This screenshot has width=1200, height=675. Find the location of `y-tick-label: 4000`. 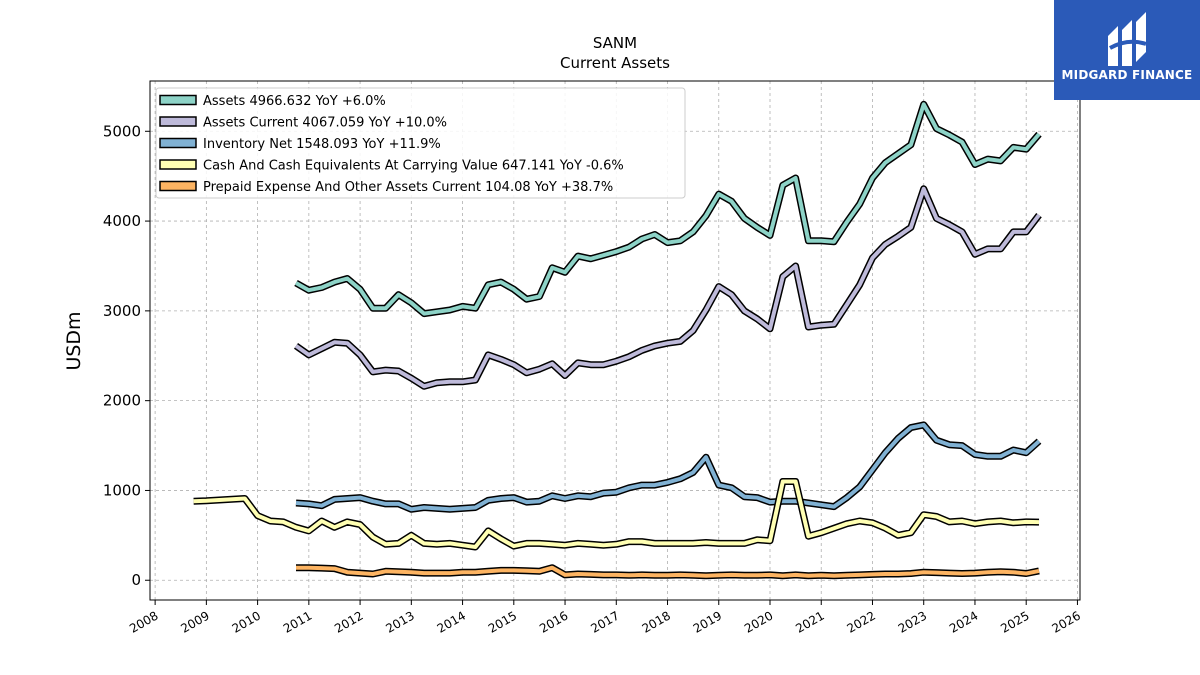

y-tick-label: 4000 is located at coordinates (122, 221).